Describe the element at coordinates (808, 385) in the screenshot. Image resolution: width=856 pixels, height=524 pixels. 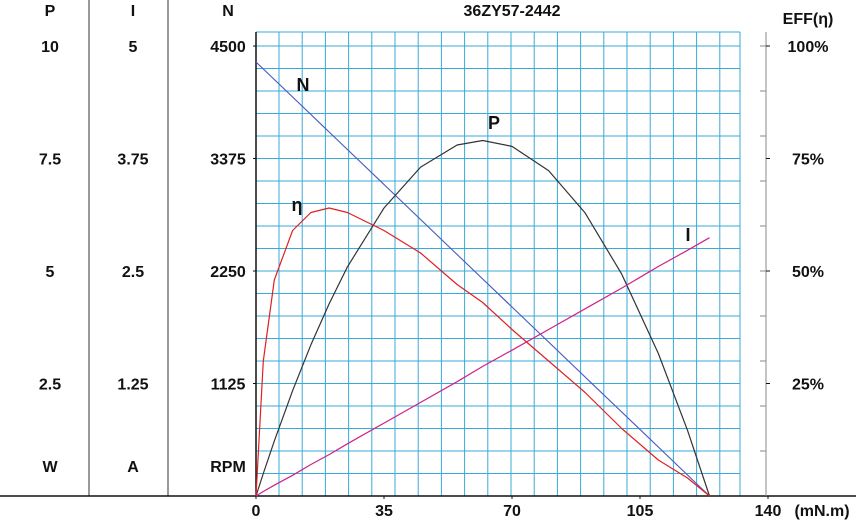
I see `y-tick-label: 25%` at that location.